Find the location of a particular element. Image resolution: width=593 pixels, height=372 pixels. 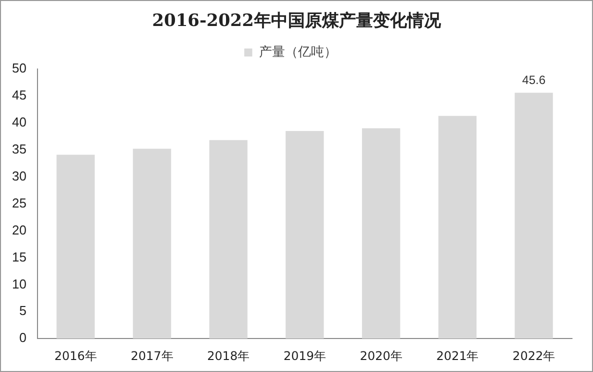

y-tick-label: 40 is located at coordinates (19, 122).